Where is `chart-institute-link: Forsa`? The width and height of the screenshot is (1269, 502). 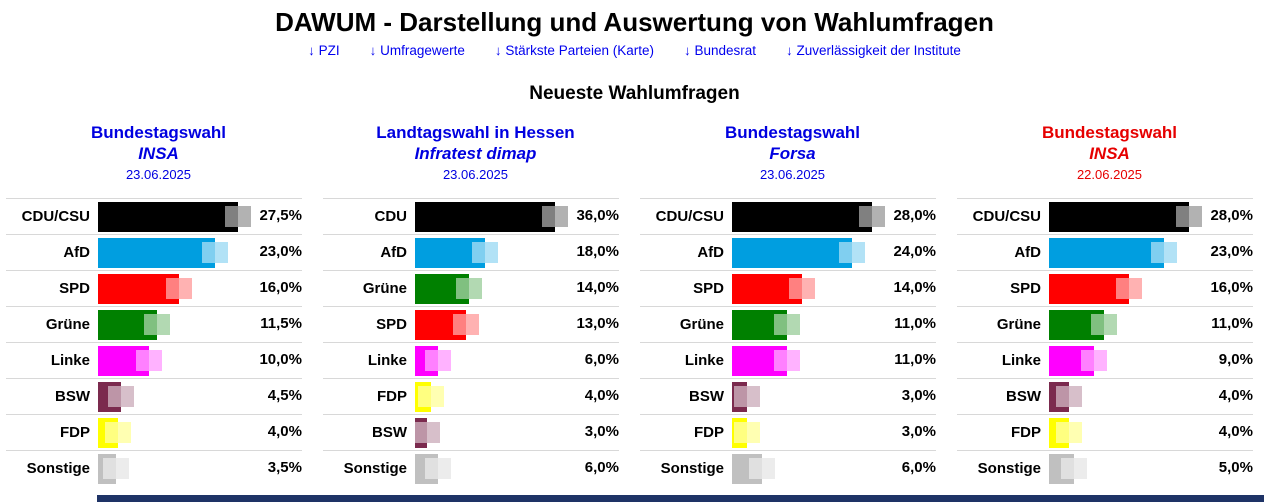 chart-institute-link: Forsa is located at coordinates (792, 153).